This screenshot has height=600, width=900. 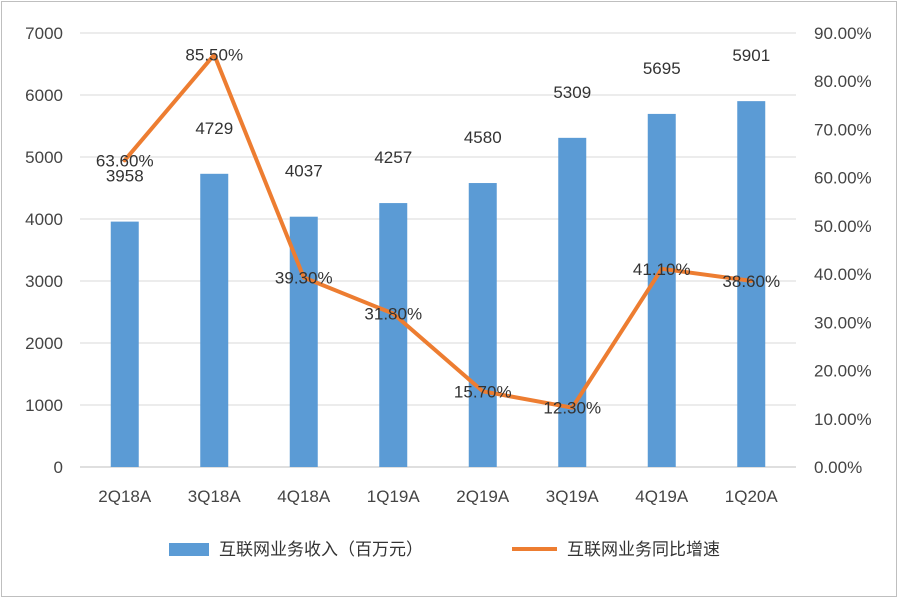 What do you see at coordinates (304, 496) in the screenshot?
I see `x-tick-label: 4Q18A` at bounding box center [304, 496].